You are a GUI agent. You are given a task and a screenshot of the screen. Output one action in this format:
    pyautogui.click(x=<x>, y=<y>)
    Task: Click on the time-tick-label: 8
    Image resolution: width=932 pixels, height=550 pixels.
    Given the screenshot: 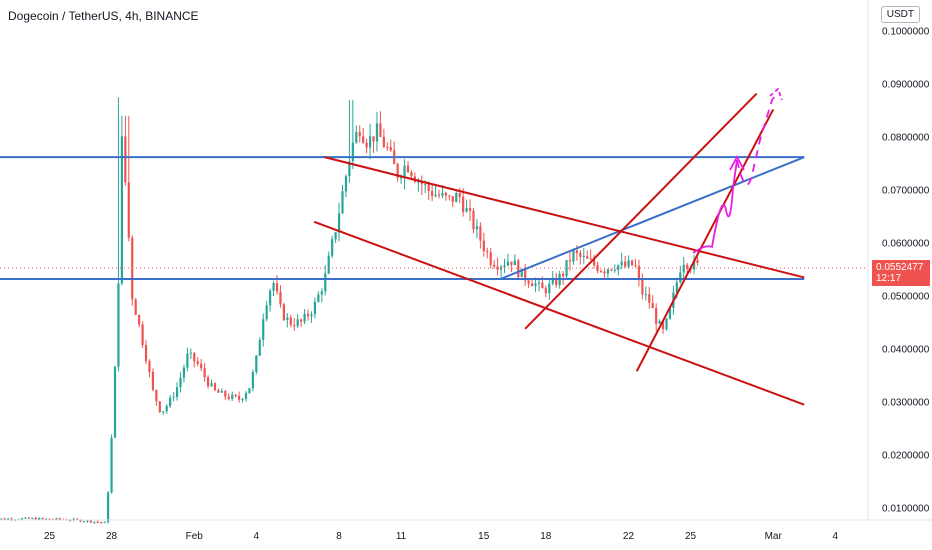 What is the action you would take?
    pyautogui.click(x=339, y=536)
    